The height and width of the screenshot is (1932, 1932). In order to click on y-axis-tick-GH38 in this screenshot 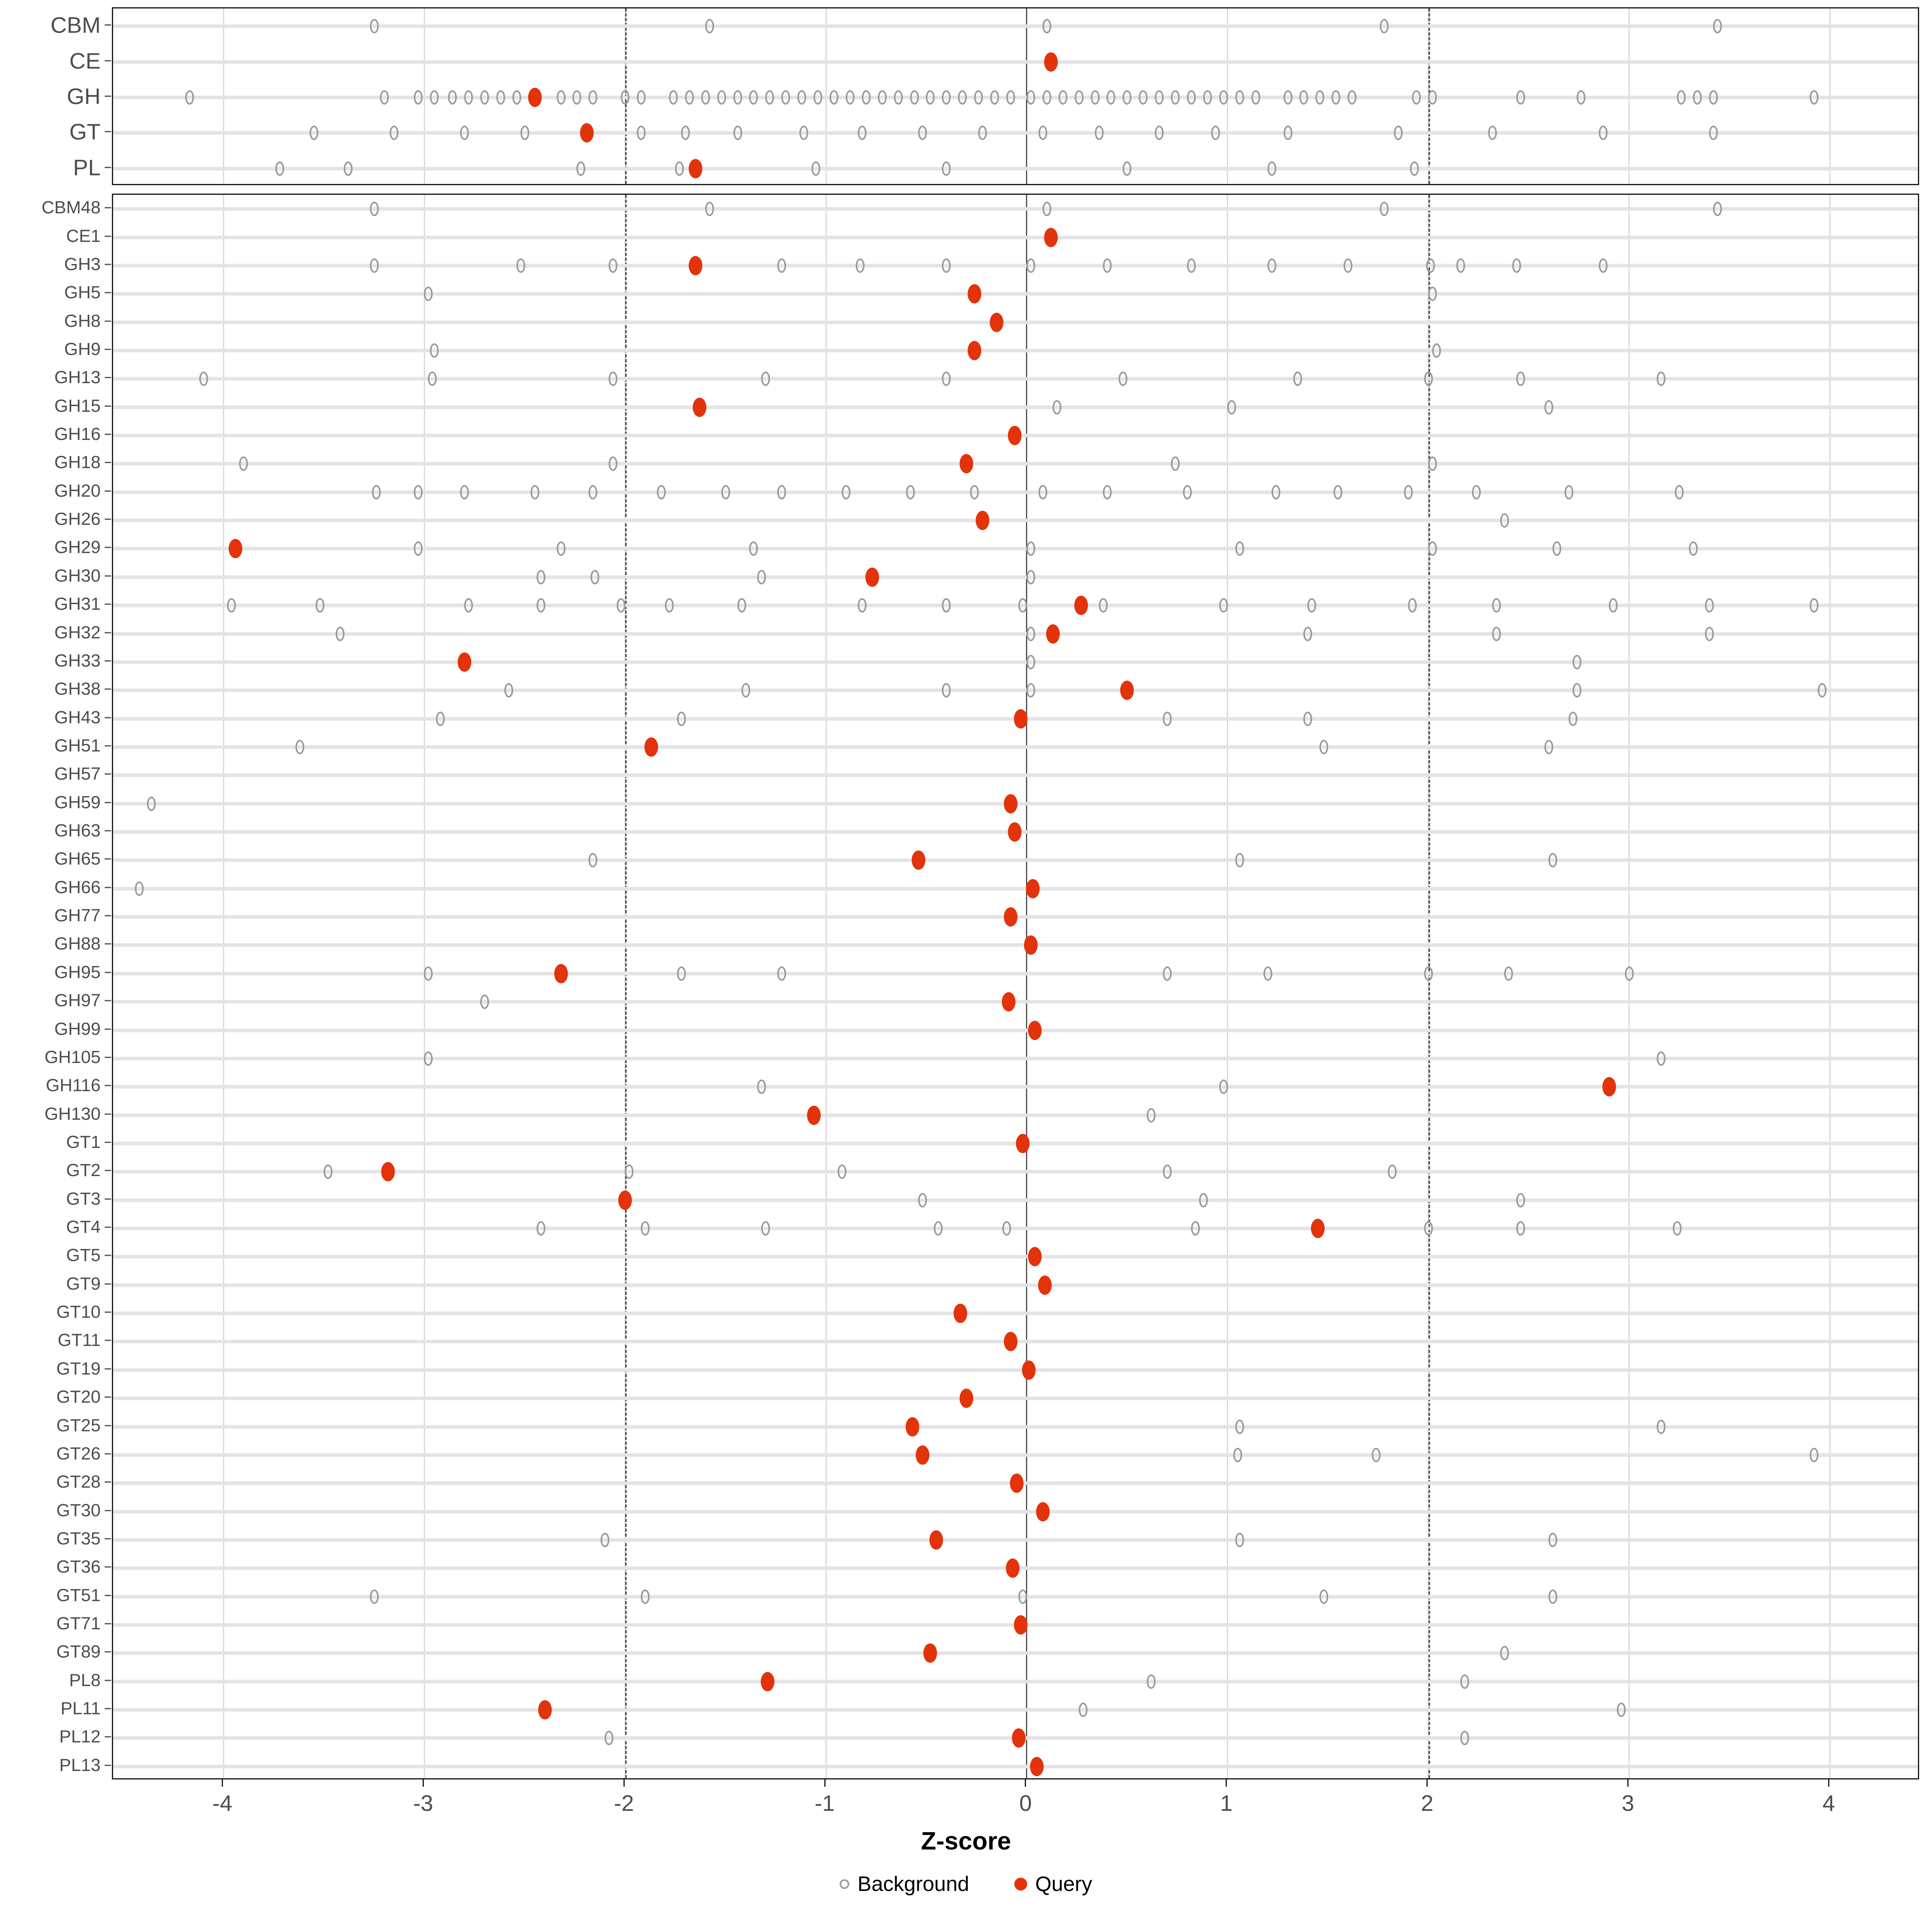, I will do `click(108, 689)`.